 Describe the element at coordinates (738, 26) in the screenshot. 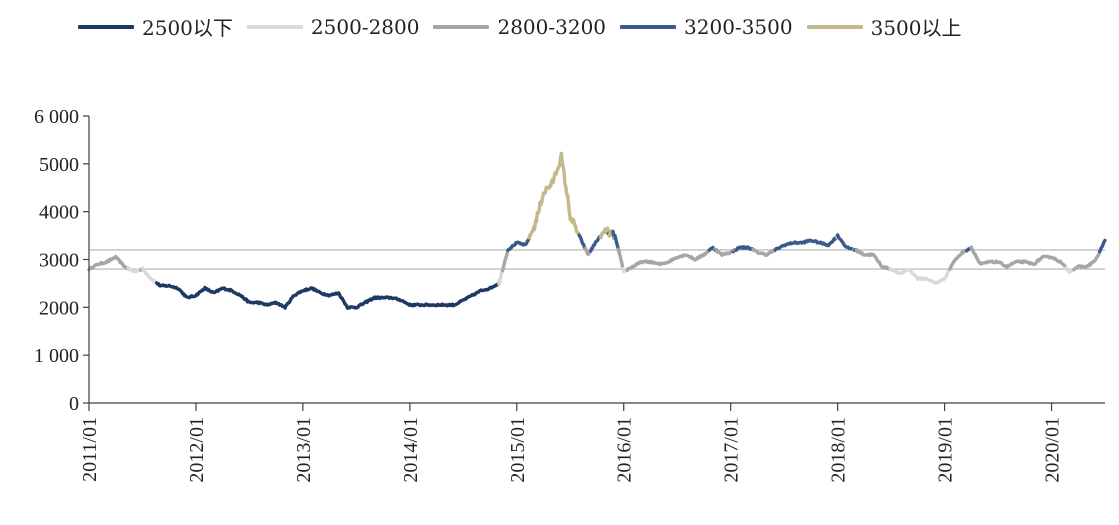

I see `legend-label: 3200-3500` at that location.